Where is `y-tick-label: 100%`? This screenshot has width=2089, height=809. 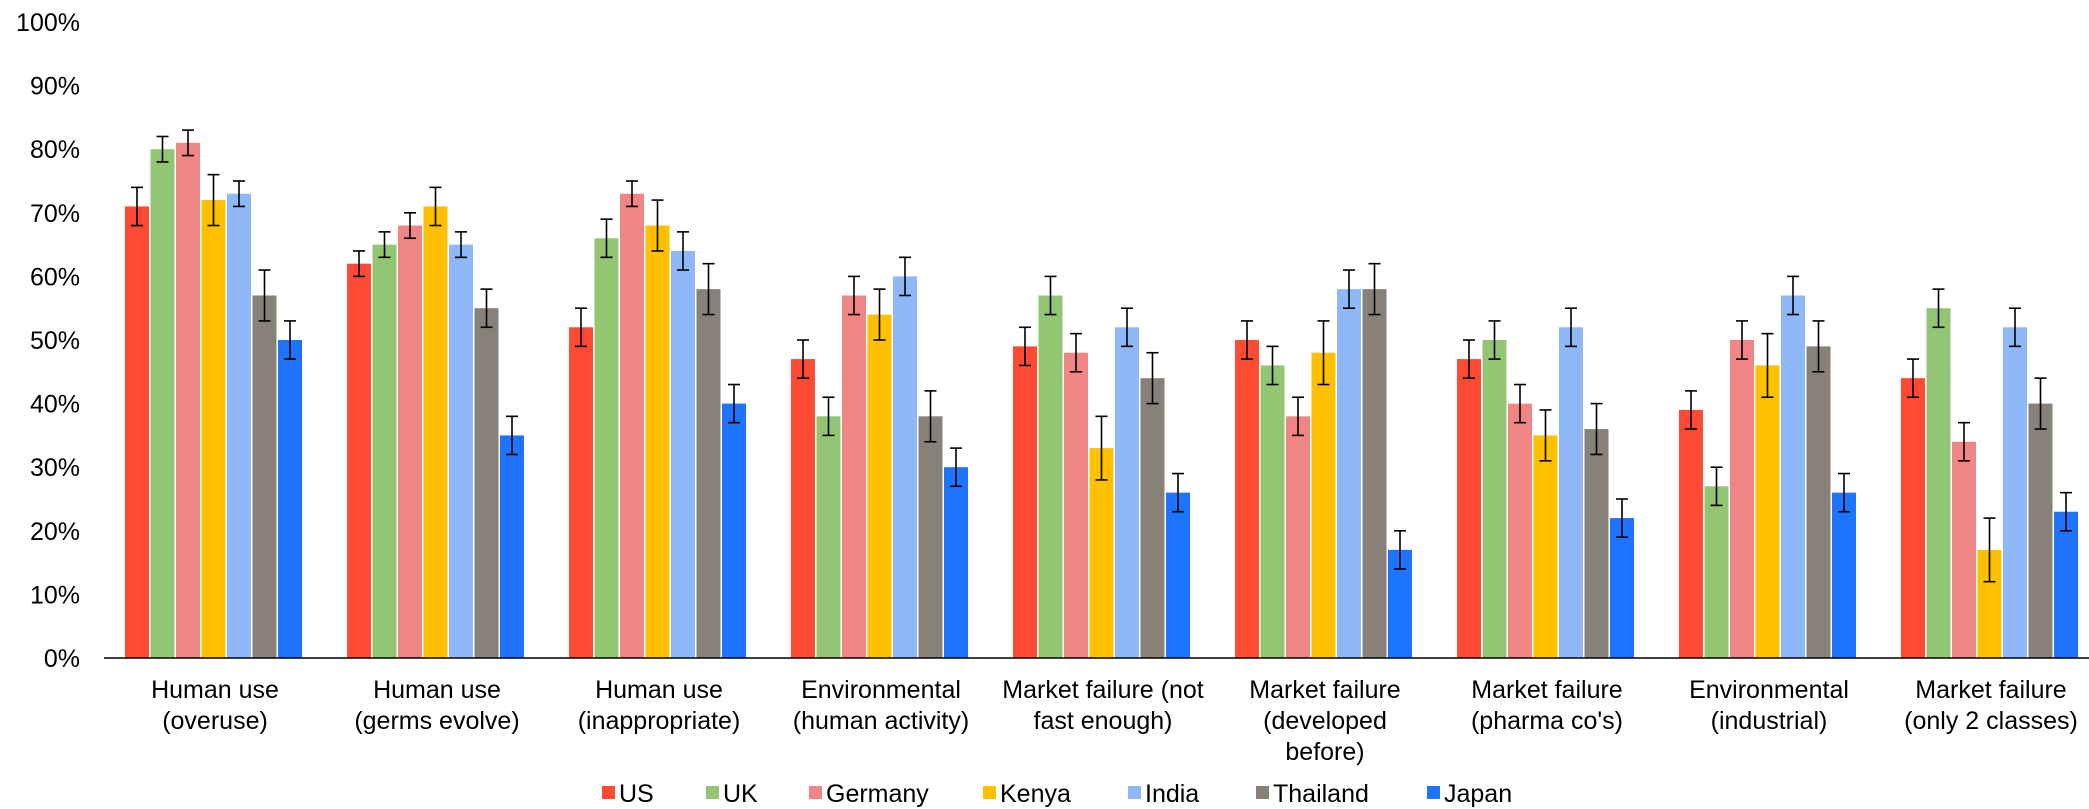
y-tick-label: 100% is located at coordinates (48, 23).